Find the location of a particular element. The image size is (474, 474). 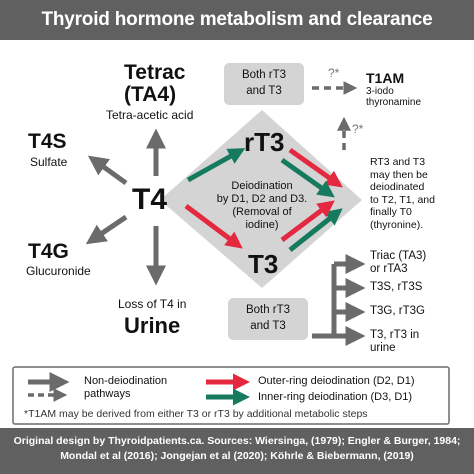

product-line: T3G, rT3G is located at coordinates (397, 311).